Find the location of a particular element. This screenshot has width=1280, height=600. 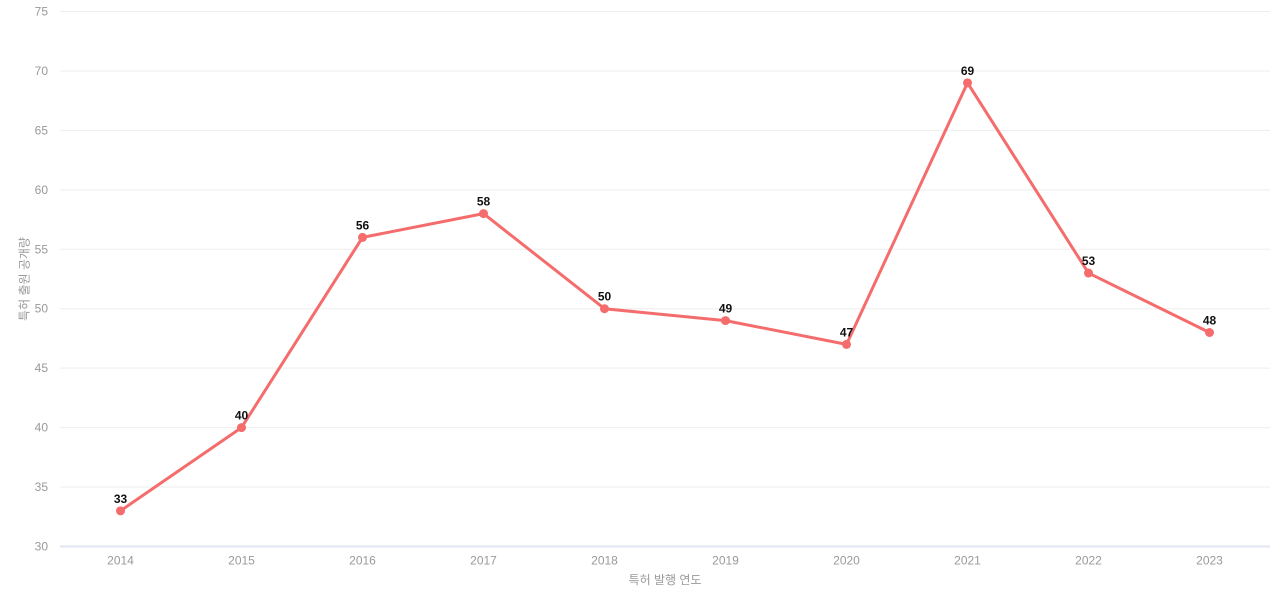

y-tick-label: 30 is located at coordinates (42, 547).